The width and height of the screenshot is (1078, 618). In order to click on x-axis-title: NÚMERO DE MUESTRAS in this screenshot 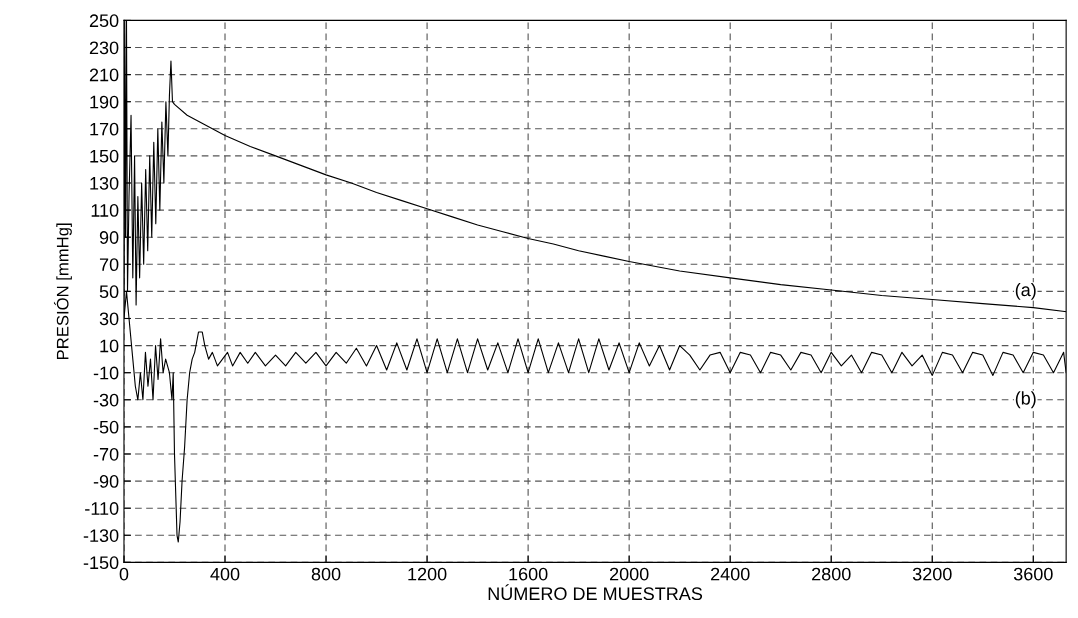, I will do `click(595, 592)`.